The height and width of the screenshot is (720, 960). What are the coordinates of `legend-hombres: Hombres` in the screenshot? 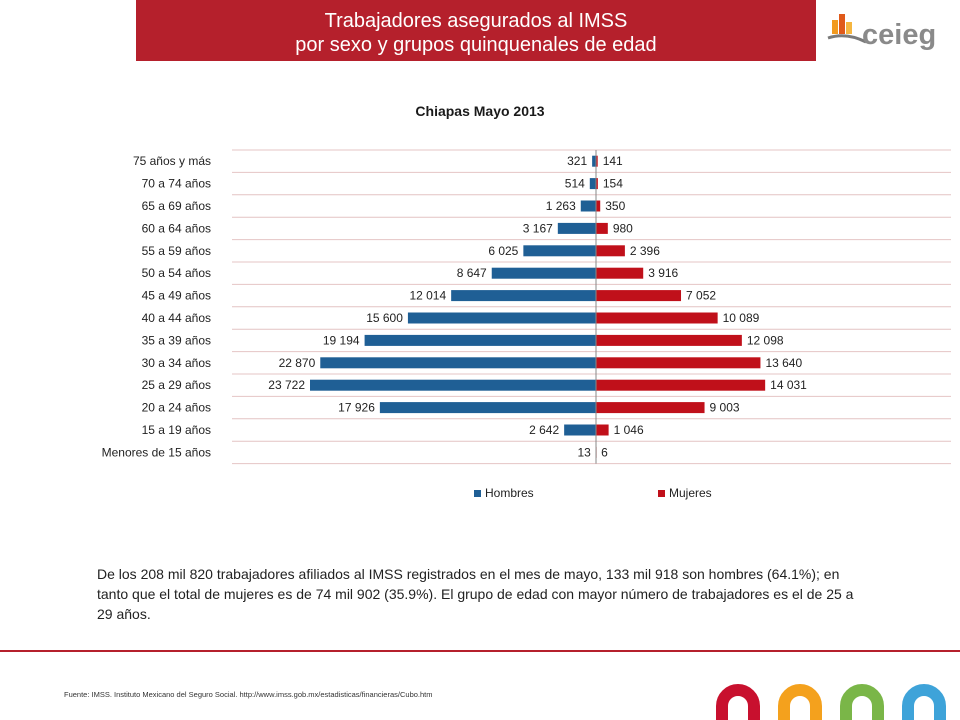 It's located at (504, 493).